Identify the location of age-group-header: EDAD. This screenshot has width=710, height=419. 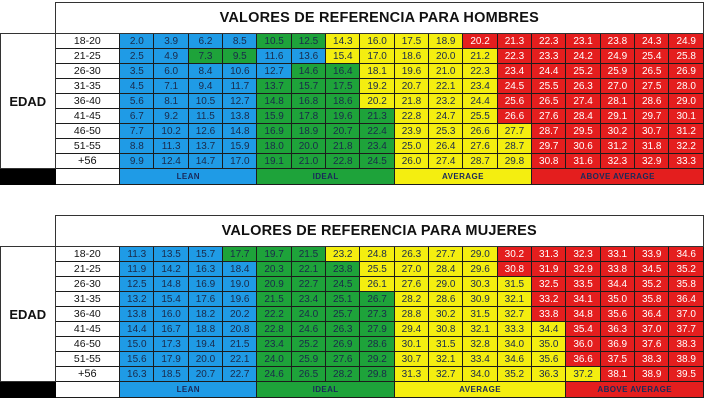
(28, 101).